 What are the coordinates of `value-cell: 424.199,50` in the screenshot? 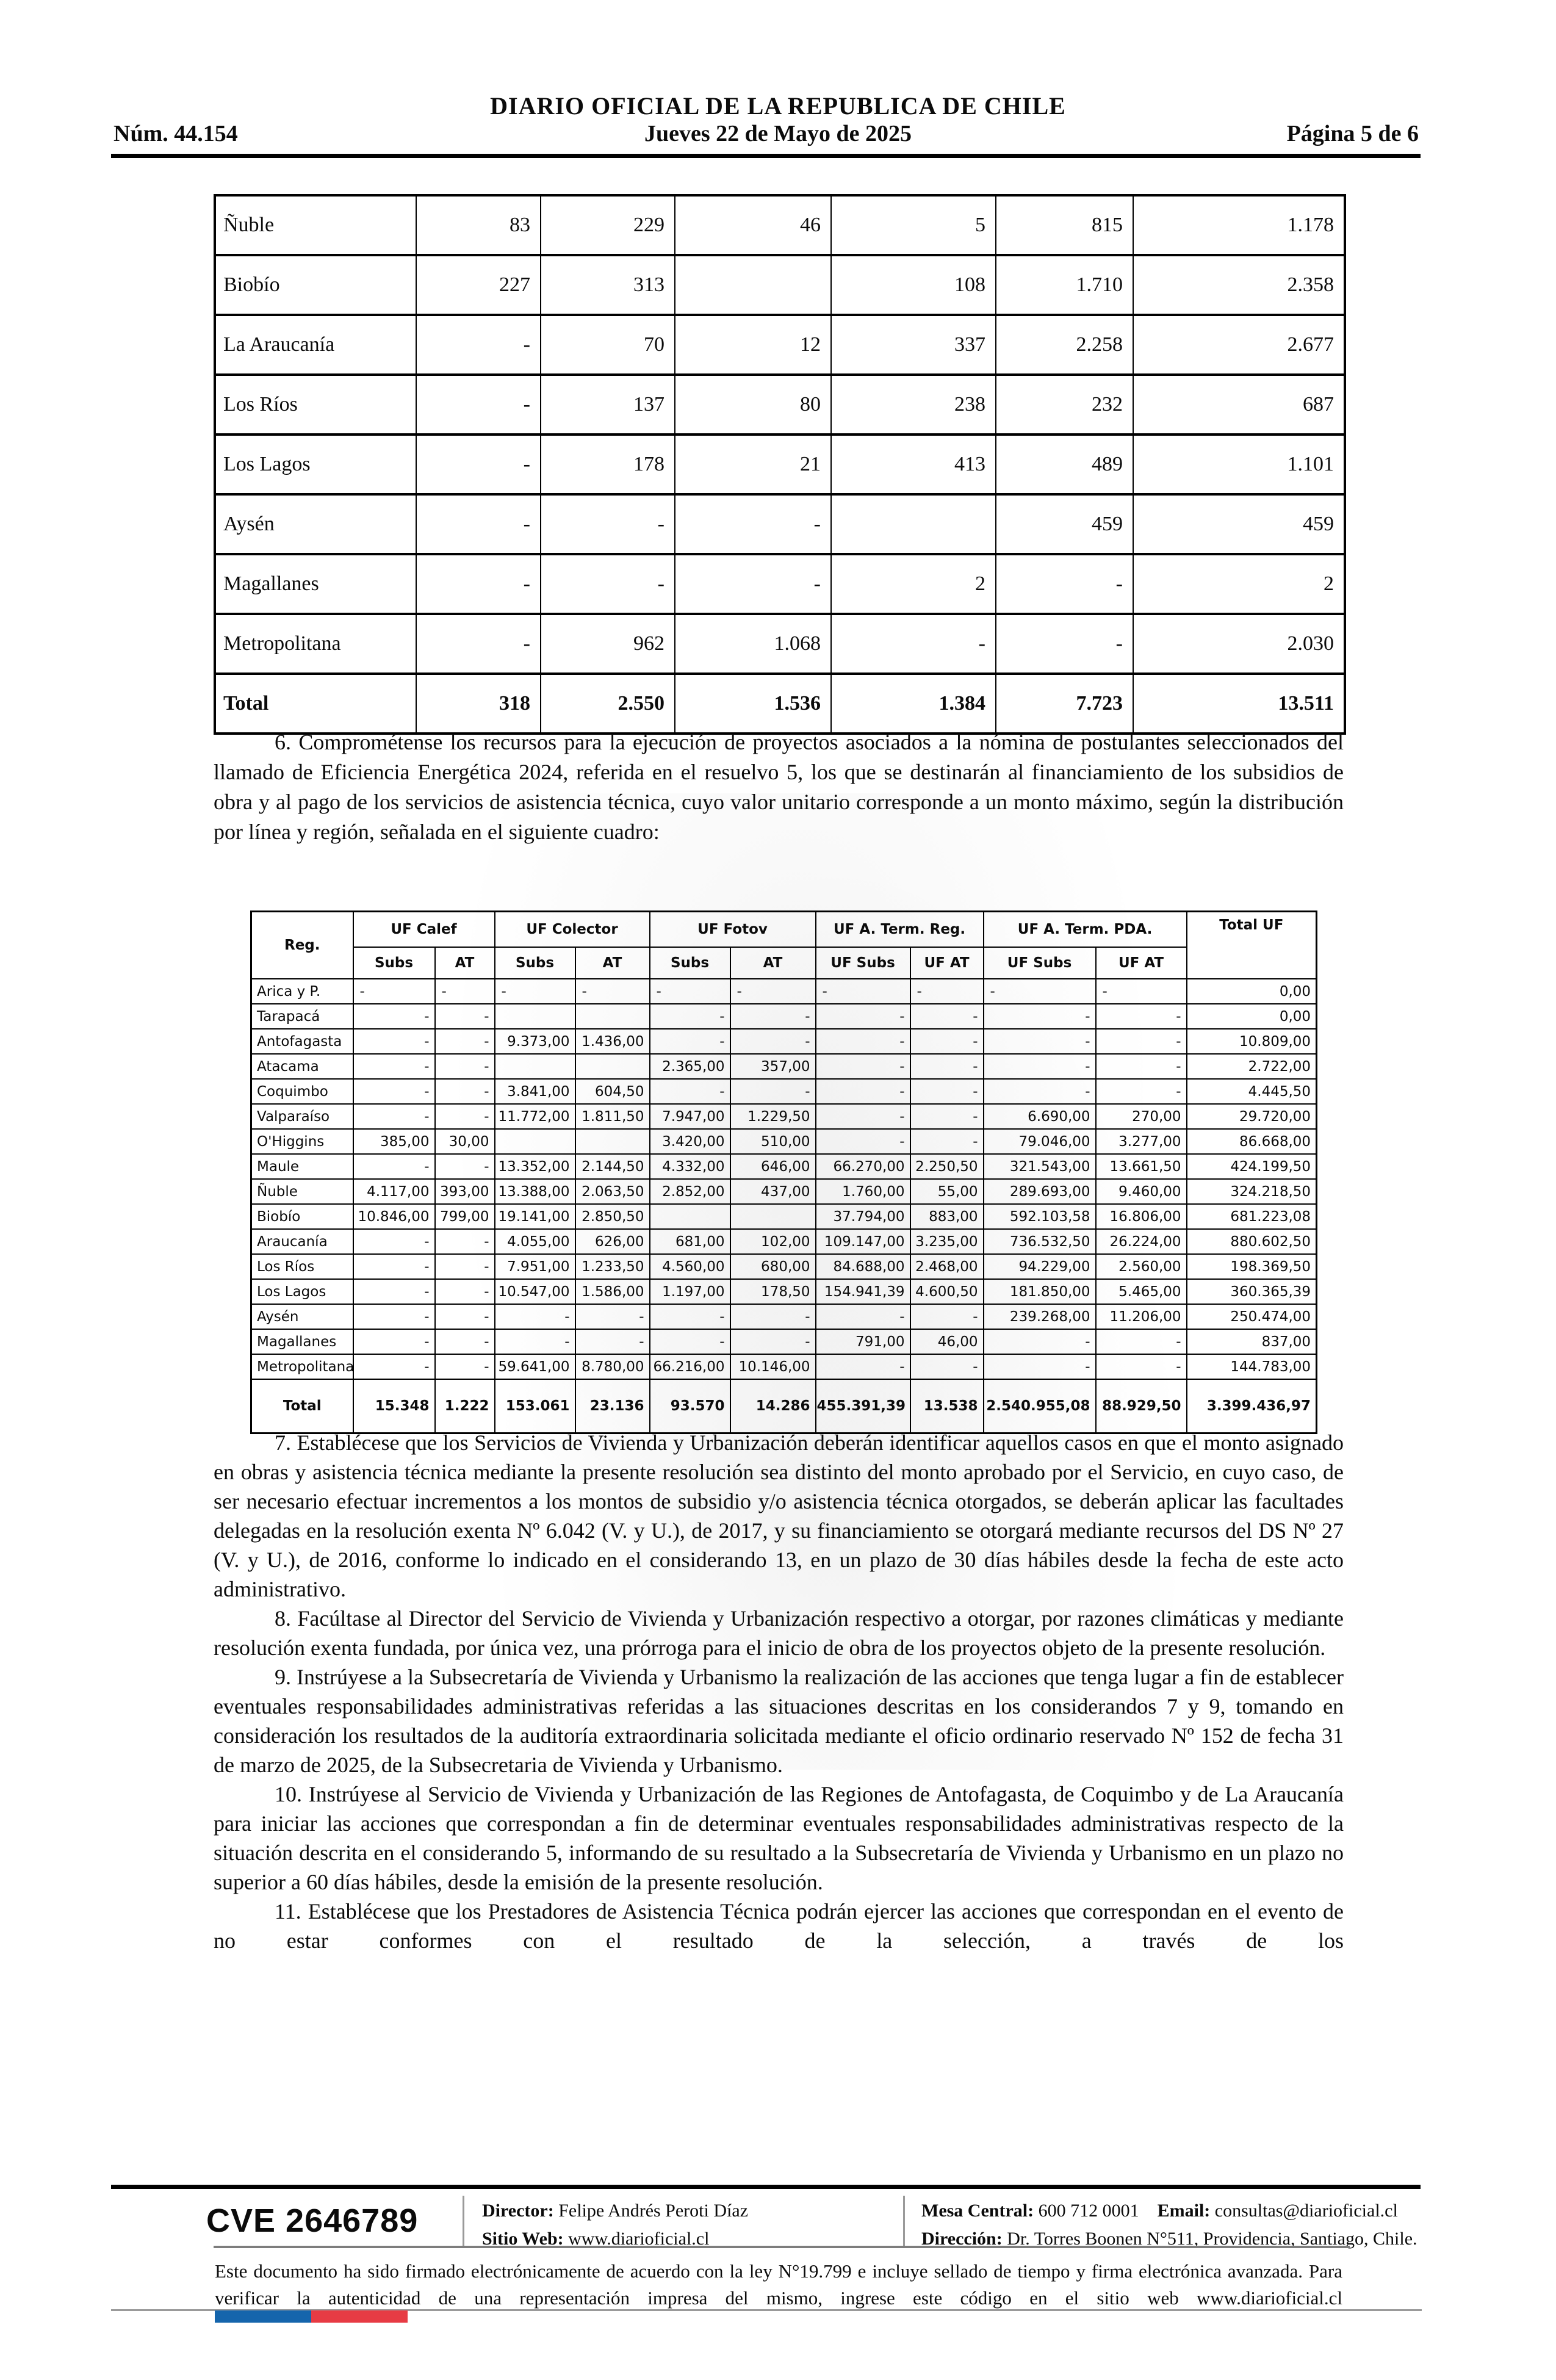 It's located at (1252, 1166).